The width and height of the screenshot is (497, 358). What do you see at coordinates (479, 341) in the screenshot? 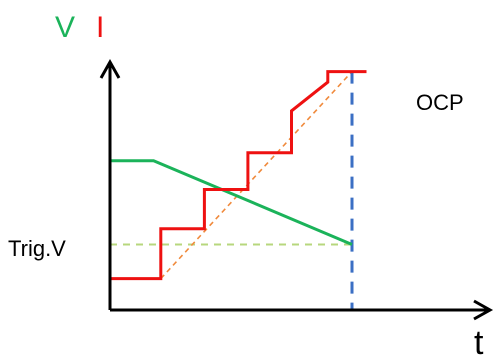
I see `t-axis-label: t` at bounding box center [479, 341].